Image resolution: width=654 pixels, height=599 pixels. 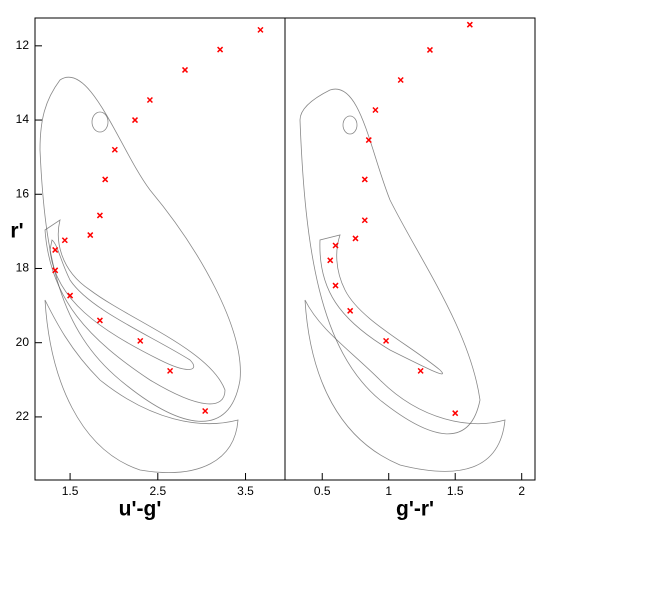 What do you see at coordinates (322, 491) in the screenshot?
I see `x-tick-label: 0.5` at bounding box center [322, 491].